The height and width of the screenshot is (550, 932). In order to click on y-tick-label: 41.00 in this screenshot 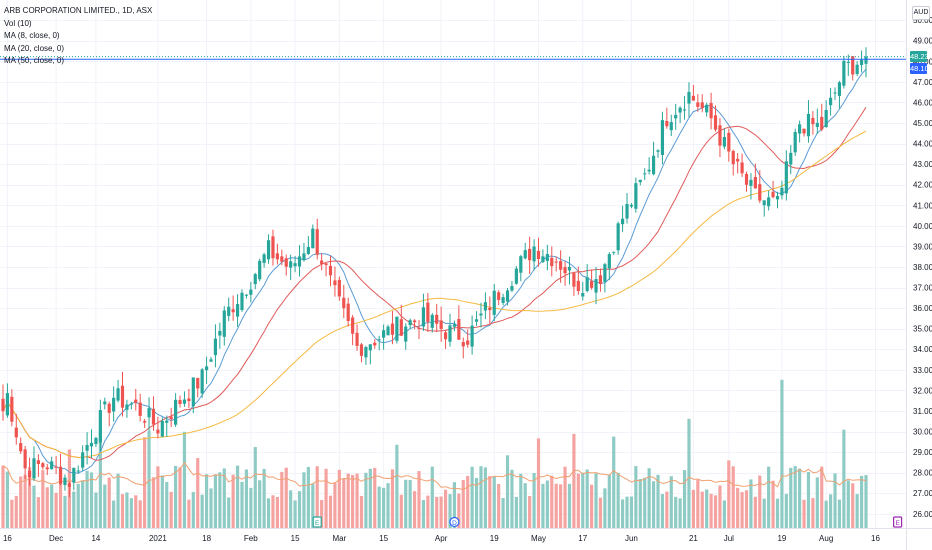, I will do `click(922, 205)`.